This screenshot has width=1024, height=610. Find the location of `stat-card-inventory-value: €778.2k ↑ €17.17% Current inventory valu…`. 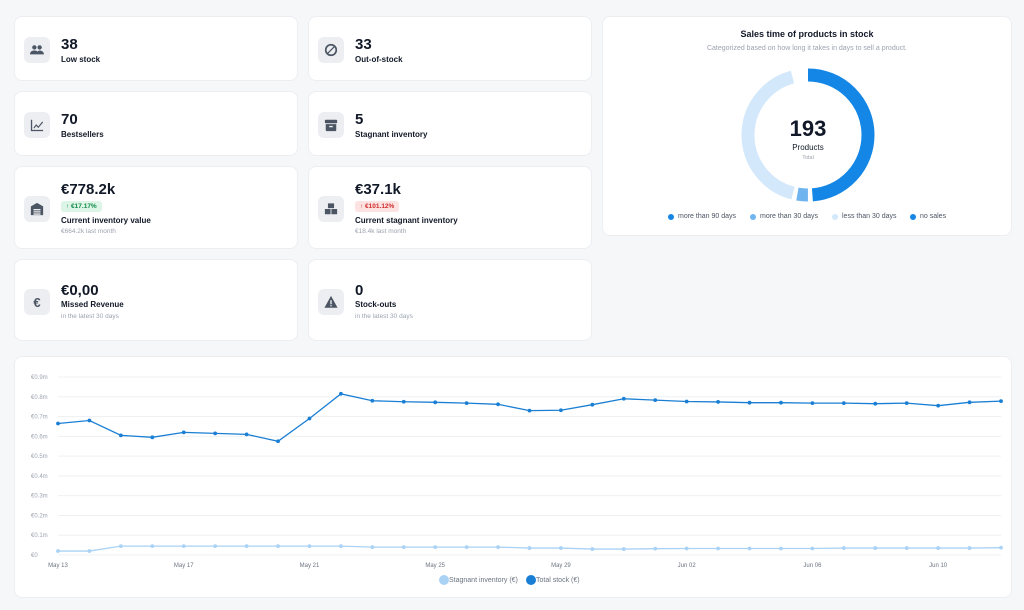

stat-card-inventory-value: €778.2k ↑ €17.17% Current inventory valu… is located at coordinates (156, 207).